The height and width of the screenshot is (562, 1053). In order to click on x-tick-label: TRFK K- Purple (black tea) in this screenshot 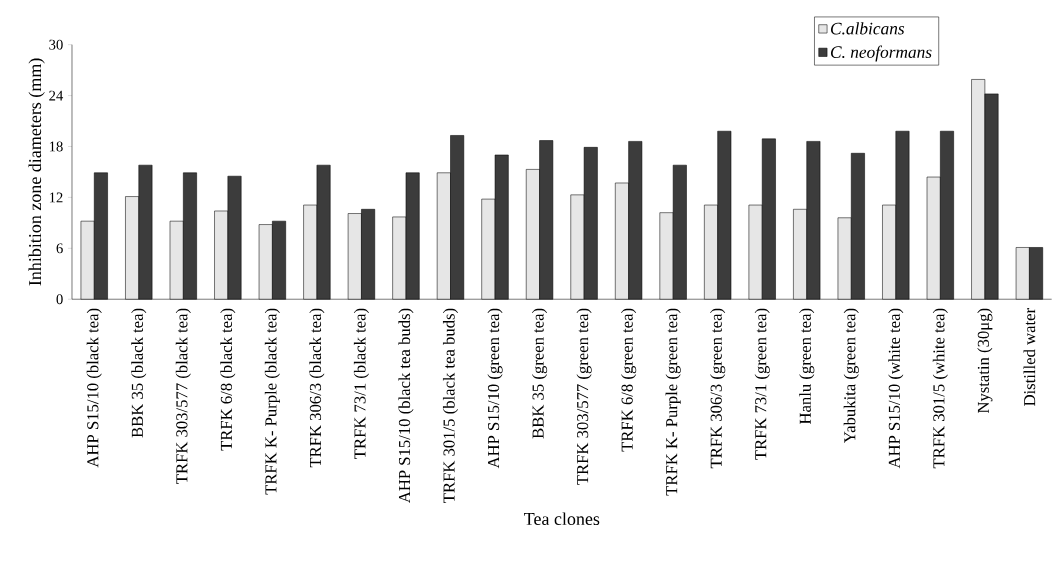, I will do `click(272, 401)`.